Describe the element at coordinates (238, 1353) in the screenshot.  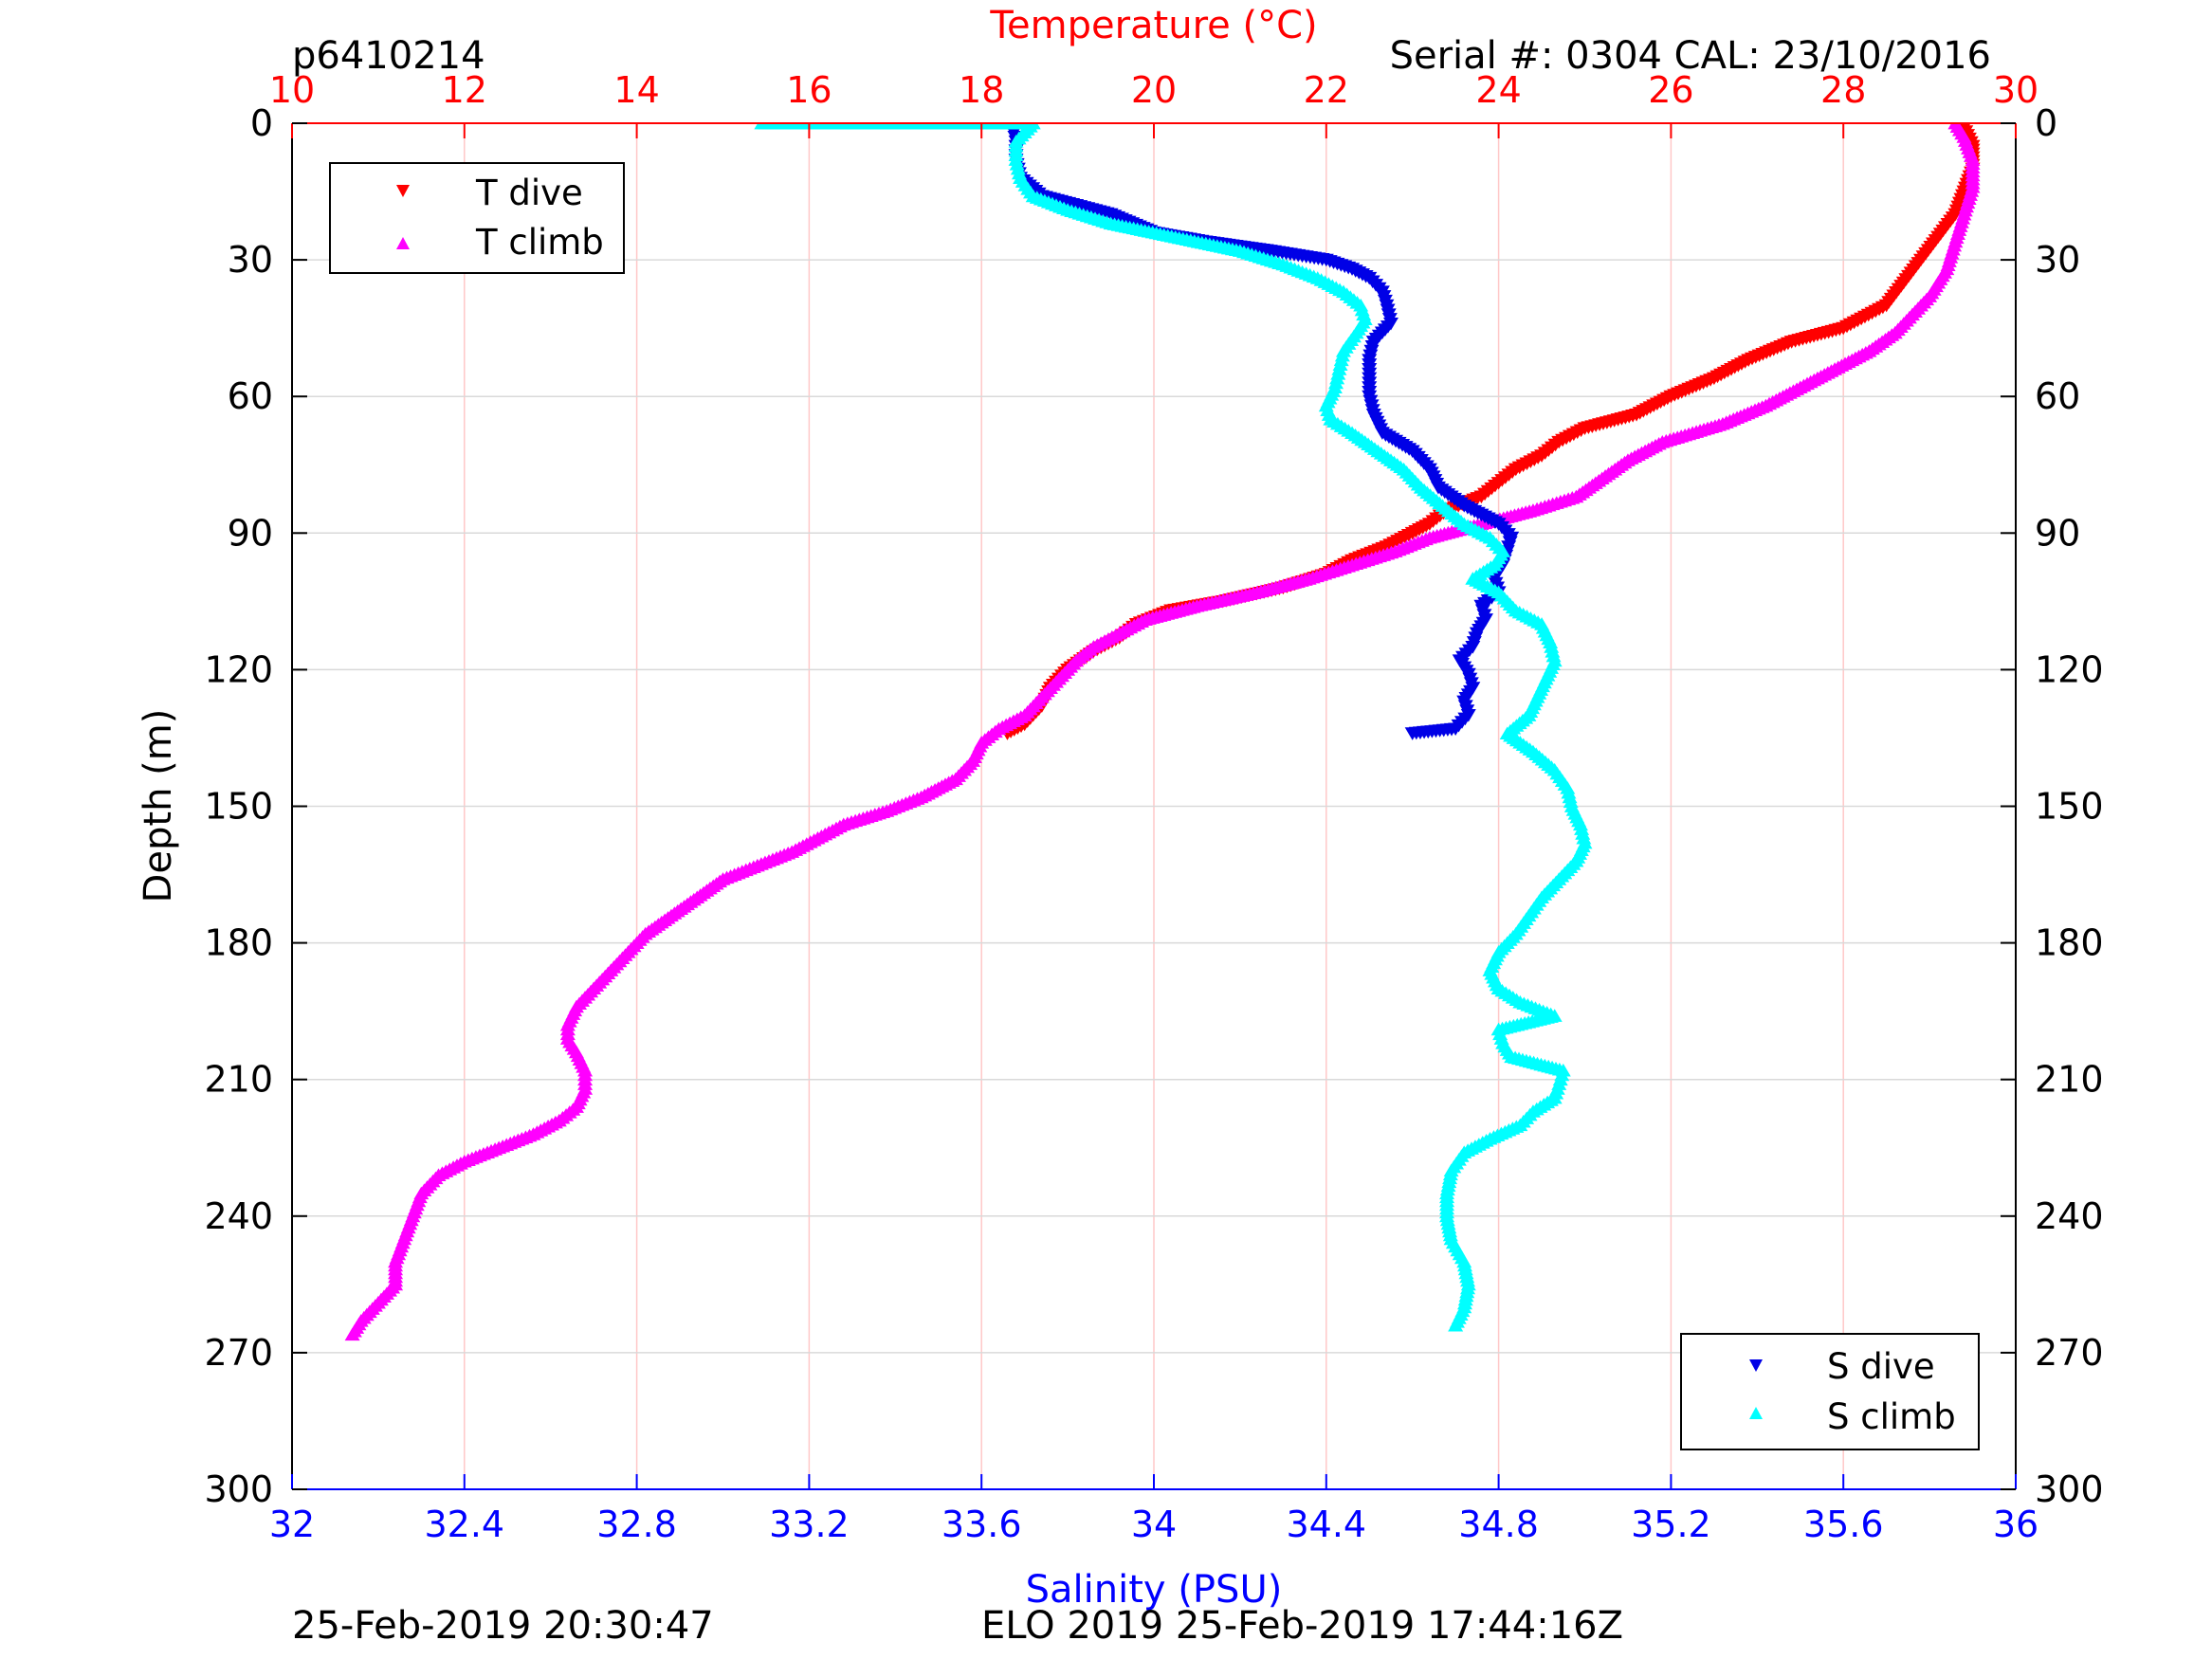
I see `depth-tick-label-left: 270` at that location.